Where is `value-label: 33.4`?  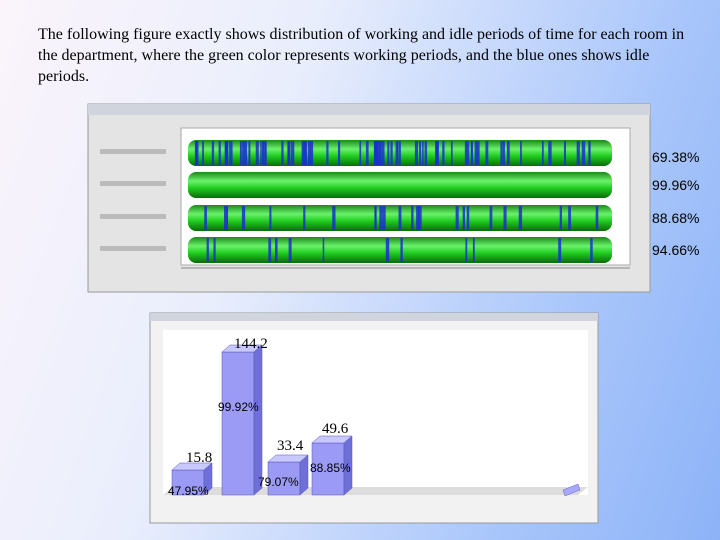 value-label: 33.4 is located at coordinates (290, 446).